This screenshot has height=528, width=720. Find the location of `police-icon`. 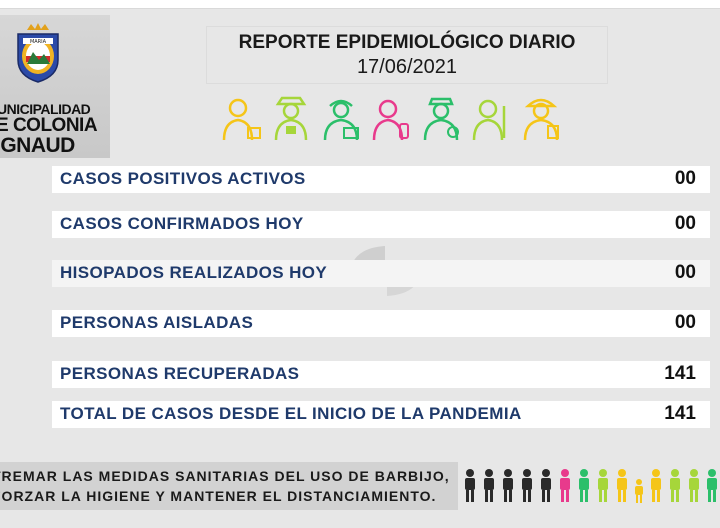

police-icon is located at coordinates (291, 118).